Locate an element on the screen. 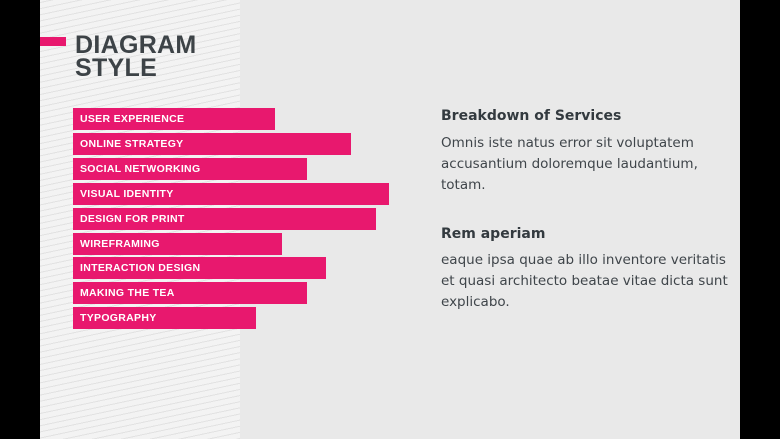 Image resolution: width=780 pixels, height=439 pixels. bar-visual-identity: VISUAL IDENTITY is located at coordinates (231, 193).